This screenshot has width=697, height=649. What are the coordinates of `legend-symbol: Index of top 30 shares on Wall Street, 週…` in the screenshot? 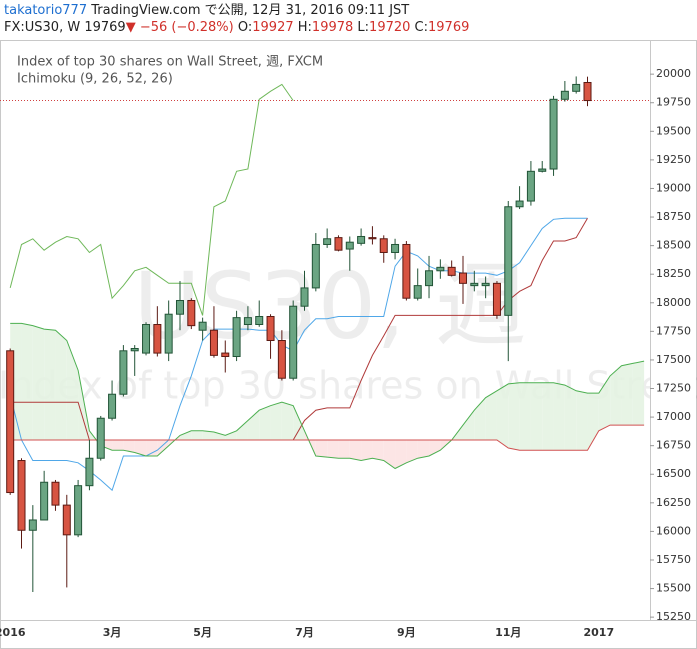 It's located at (170, 62).